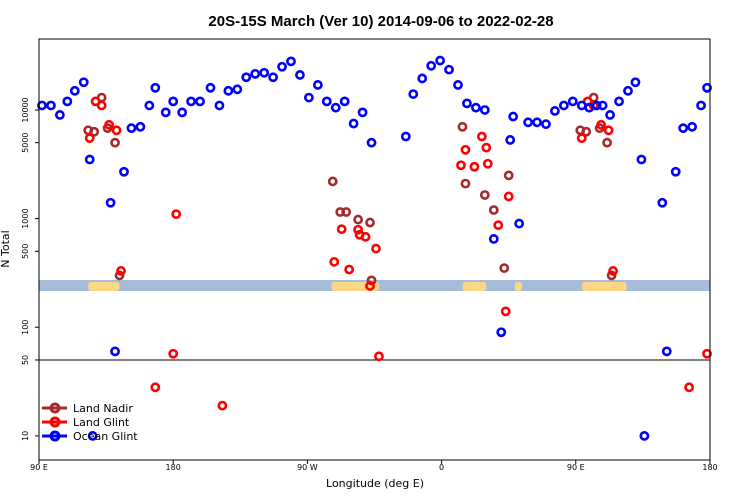 The height and width of the screenshot is (500, 750). I want to click on land-mask-segment, so click(104, 286).